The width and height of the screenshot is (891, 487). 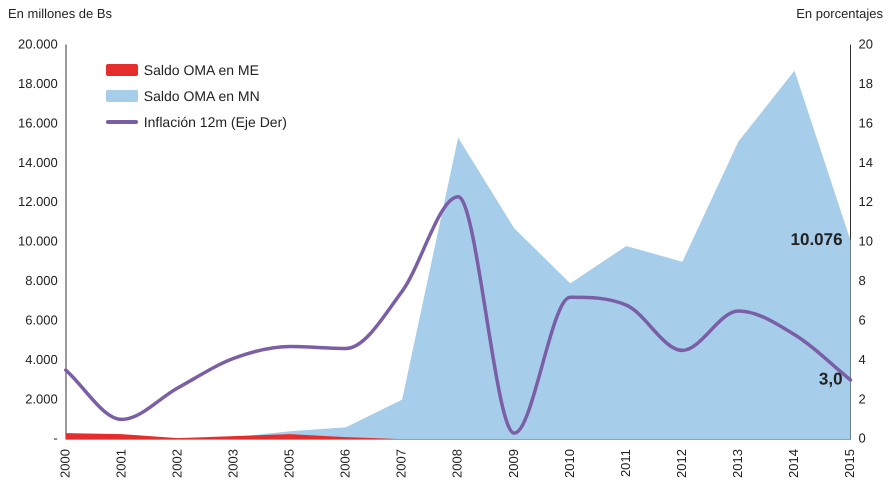 I want to click on legend-label: Saldo OMA en ME, so click(x=201, y=70).